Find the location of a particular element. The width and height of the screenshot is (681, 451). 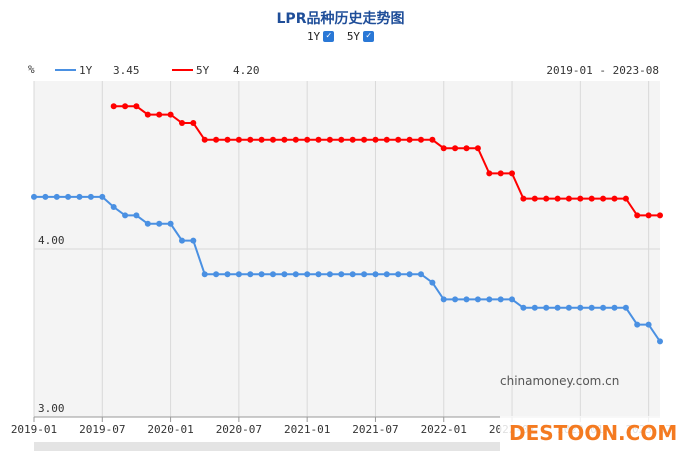

checkbox-5y-icon: ✓ is located at coordinates (369, 36).